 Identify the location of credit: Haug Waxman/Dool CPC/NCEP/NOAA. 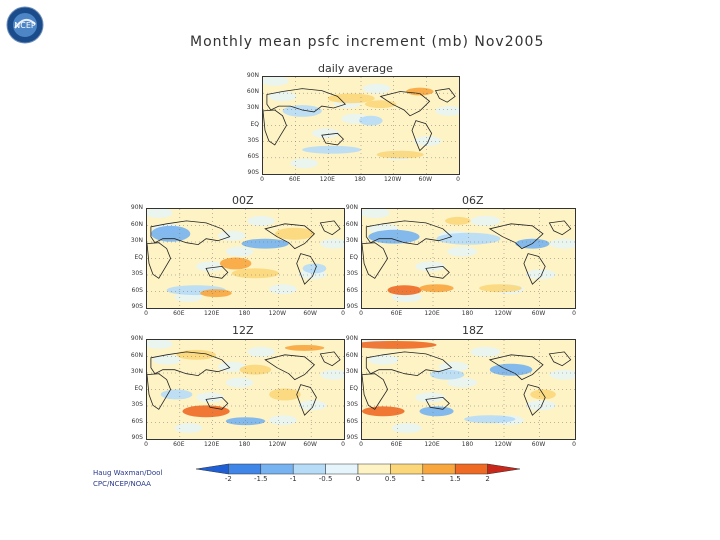
(127, 479).